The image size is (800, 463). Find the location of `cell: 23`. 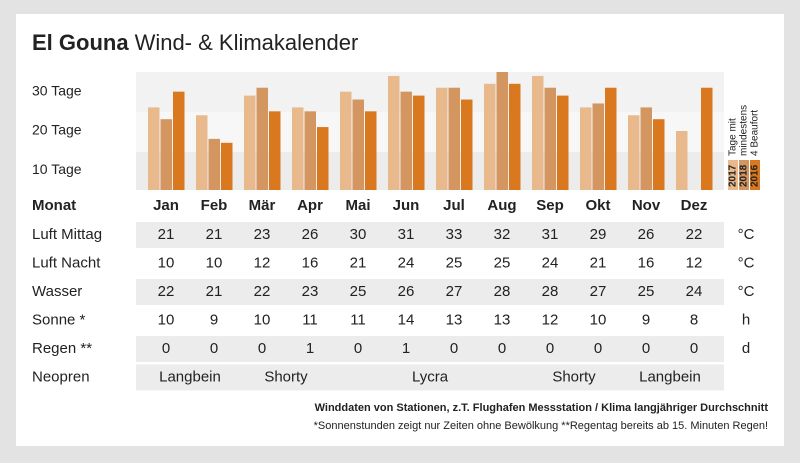

cell: 23 is located at coordinates (262, 234).